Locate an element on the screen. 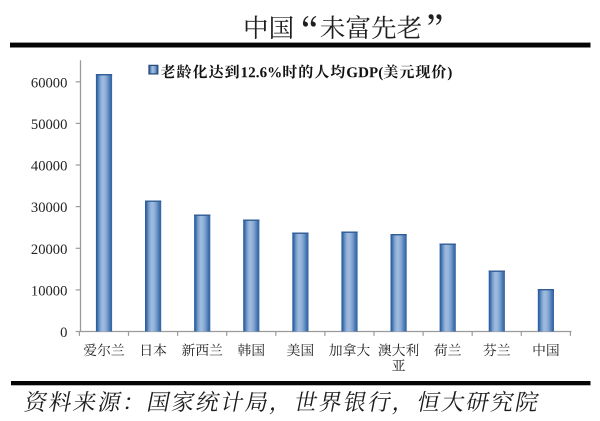 The height and width of the screenshot is (421, 600). svg-text: 40000 is located at coordinates (49, 167).